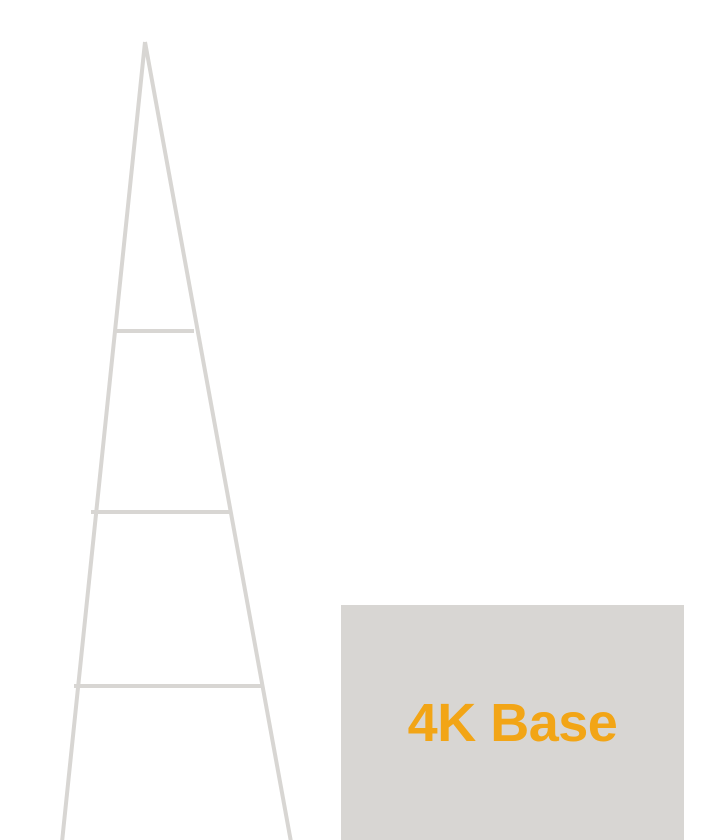 The image size is (720, 840). Describe the element at coordinates (103, 440) in the screenshot. I see `ladder-left-rail` at that location.